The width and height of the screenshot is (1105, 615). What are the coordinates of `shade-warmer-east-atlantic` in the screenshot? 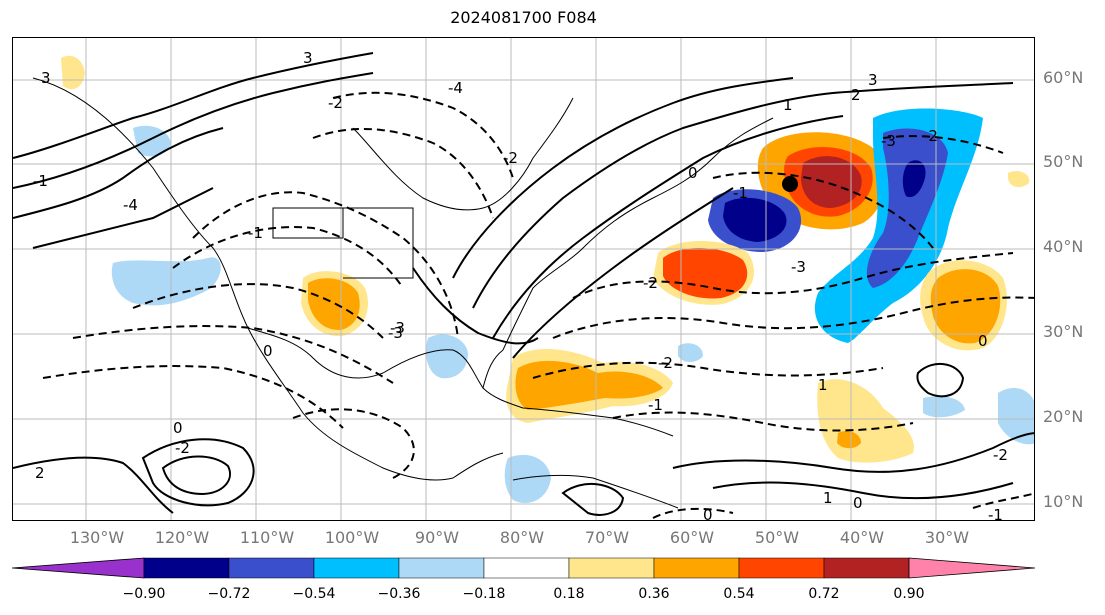 It's located at (965, 306).